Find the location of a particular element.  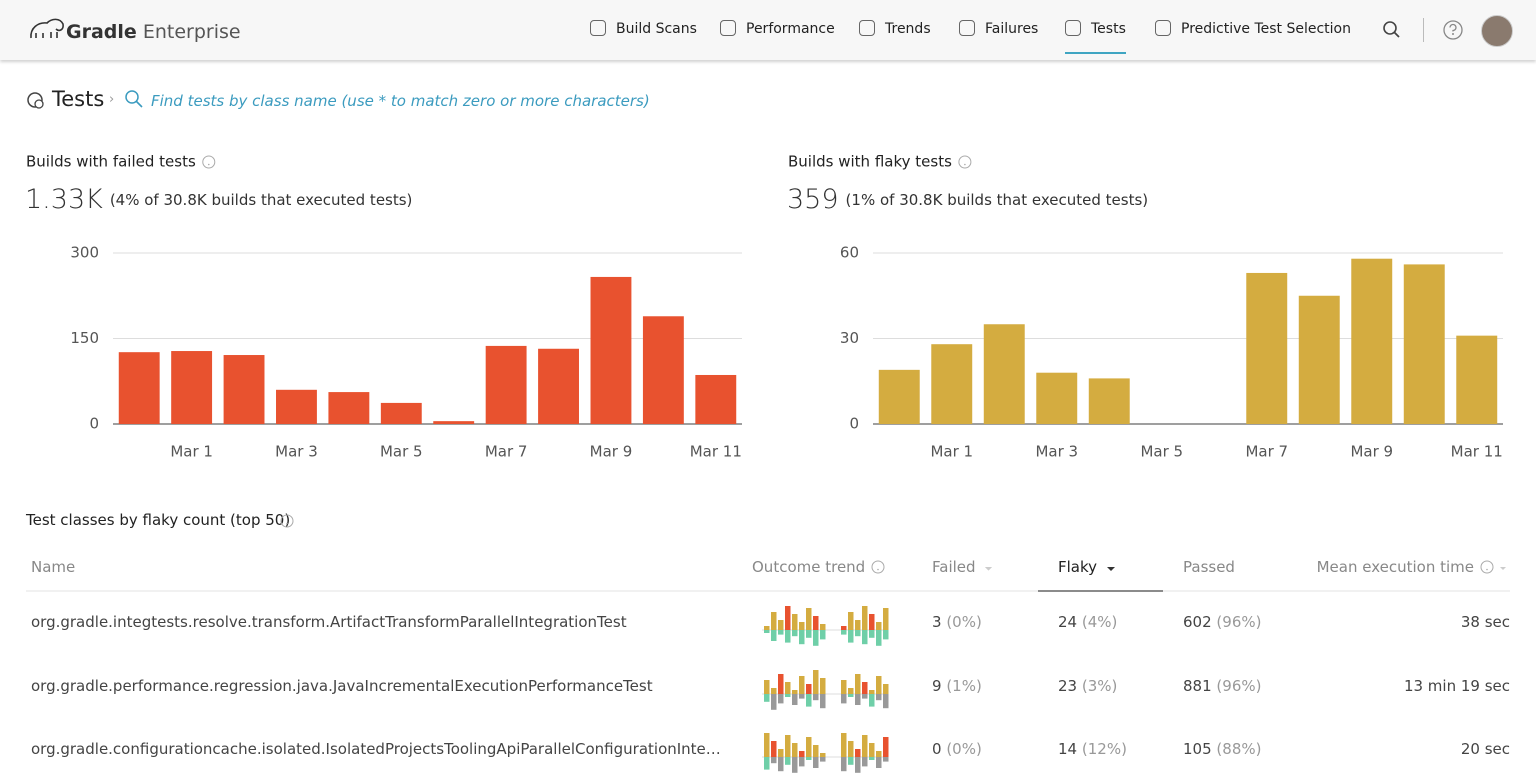

avatar is located at coordinates (1497, 31).